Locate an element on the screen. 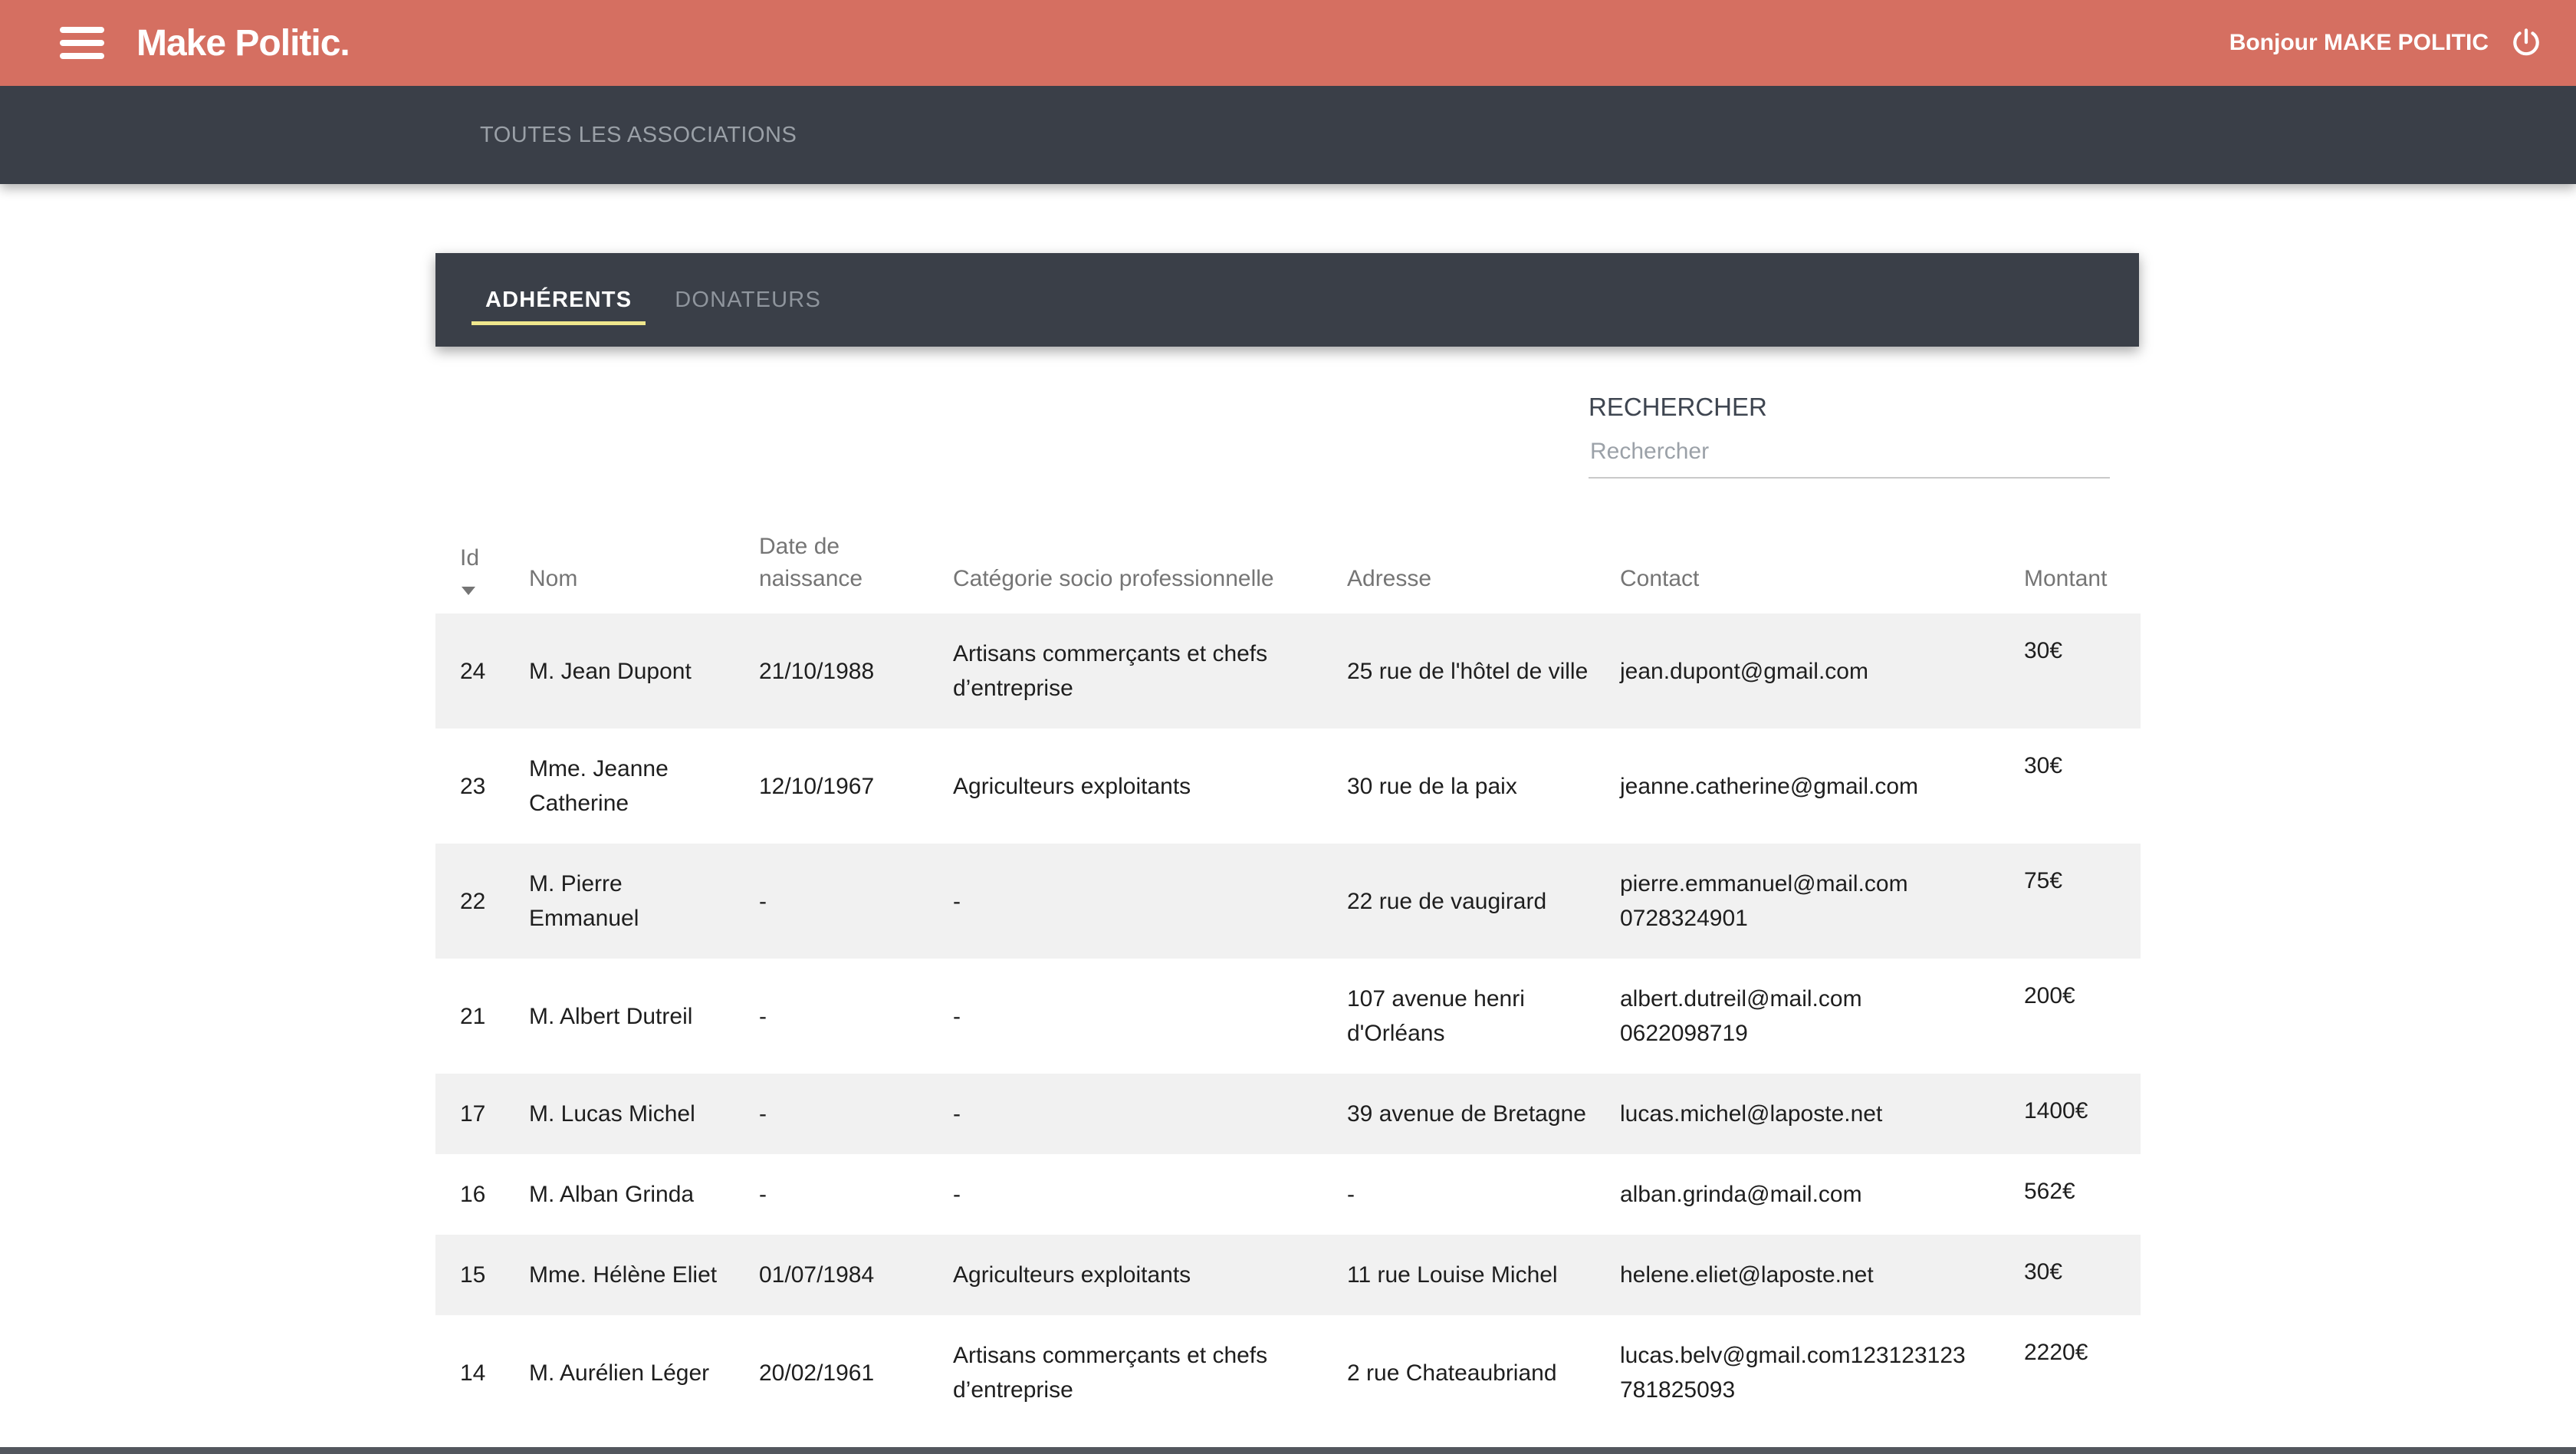 The height and width of the screenshot is (1454, 2576). power-icon is located at coordinates (2526, 42).